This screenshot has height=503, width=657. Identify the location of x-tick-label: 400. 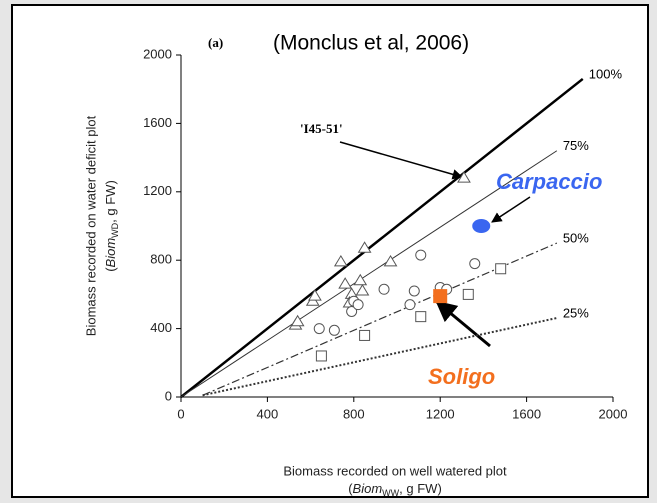
(268, 413).